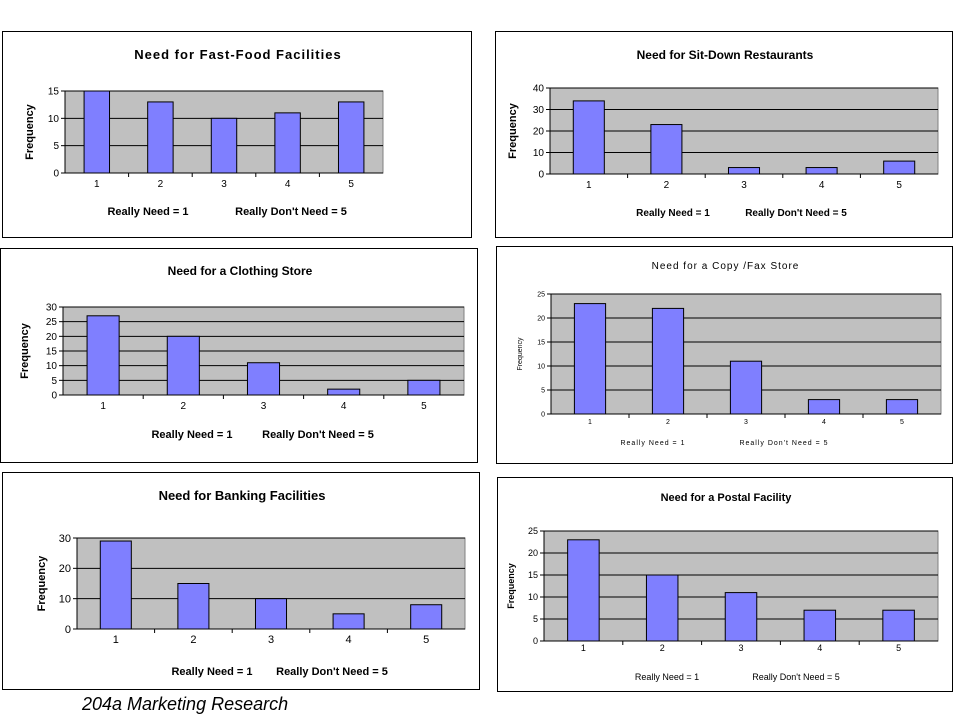  Describe the element at coordinates (726, 266) in the screenshot. I see `chart-title: Need for a Copy /Fax Store` at that location.